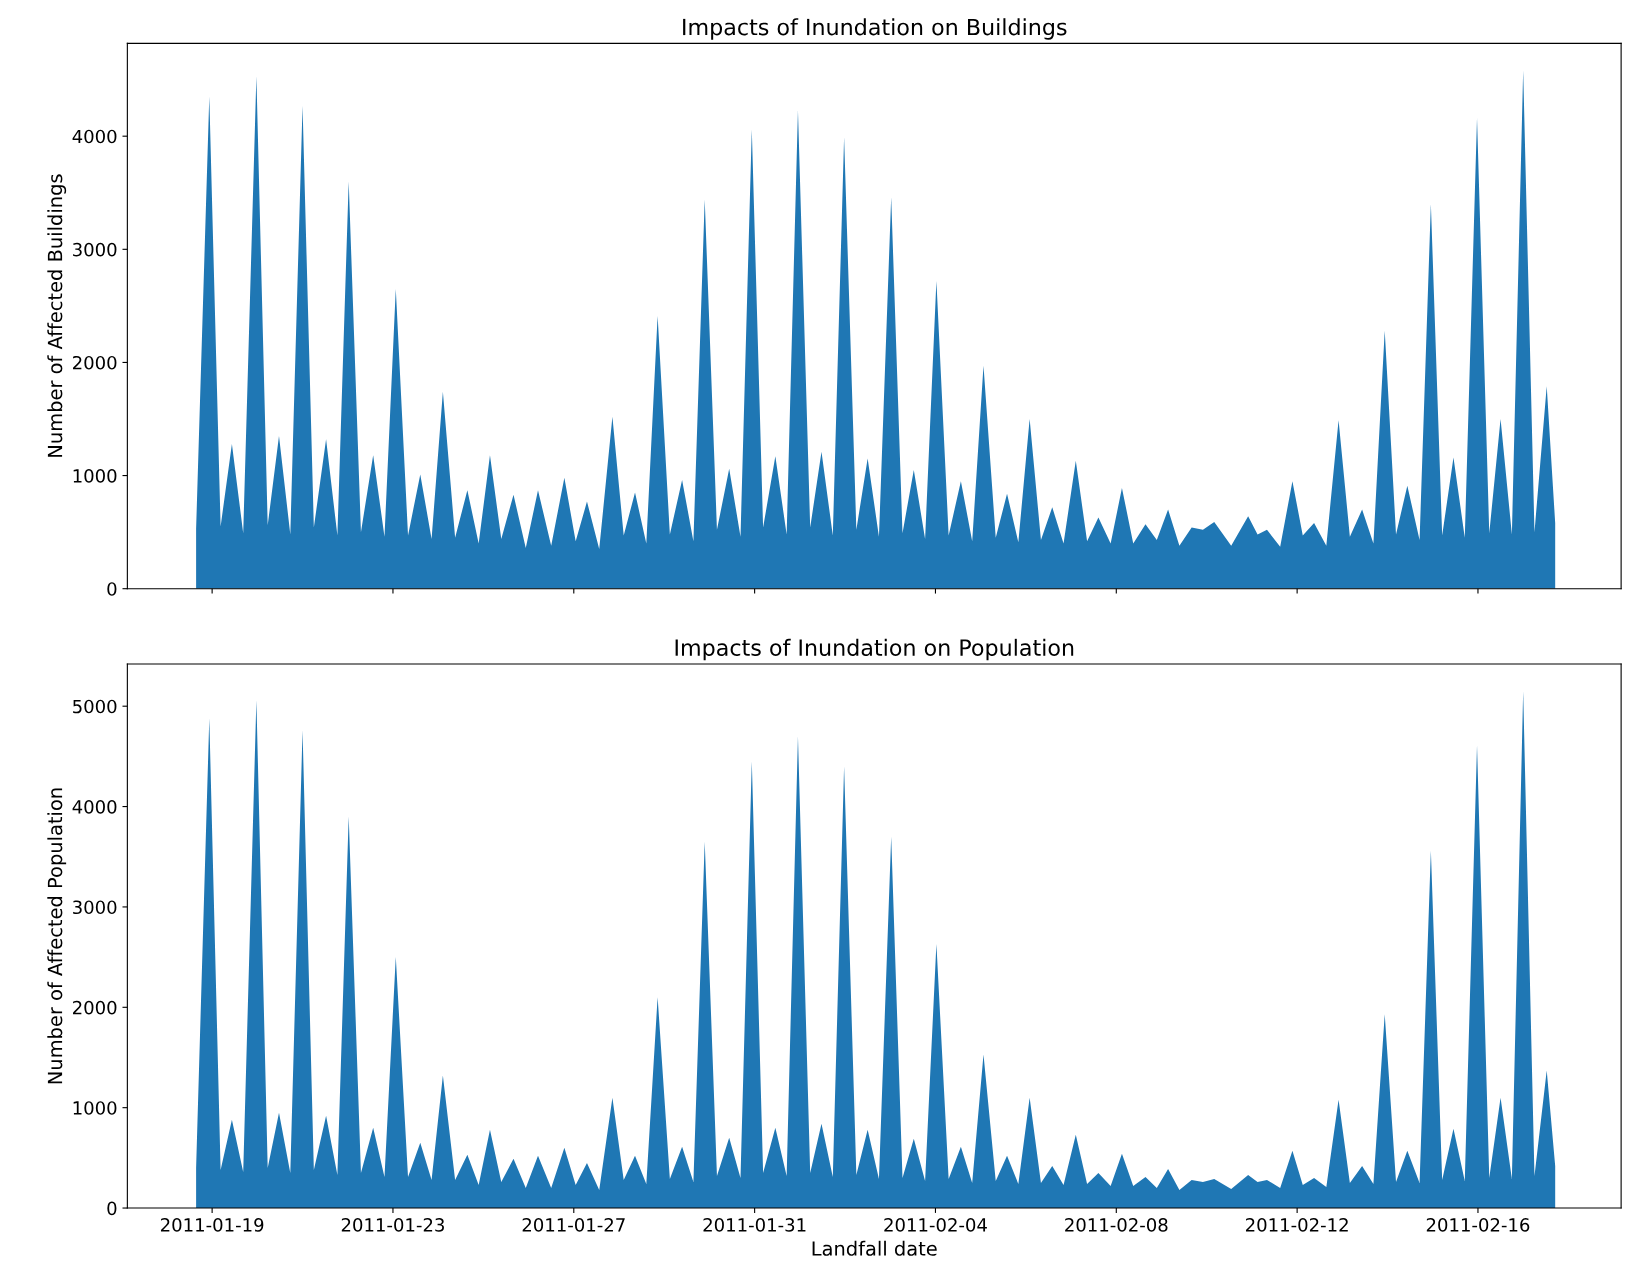  I want to click on chart-title: Impacts of Inundation on Buildings, so click(875, 29).